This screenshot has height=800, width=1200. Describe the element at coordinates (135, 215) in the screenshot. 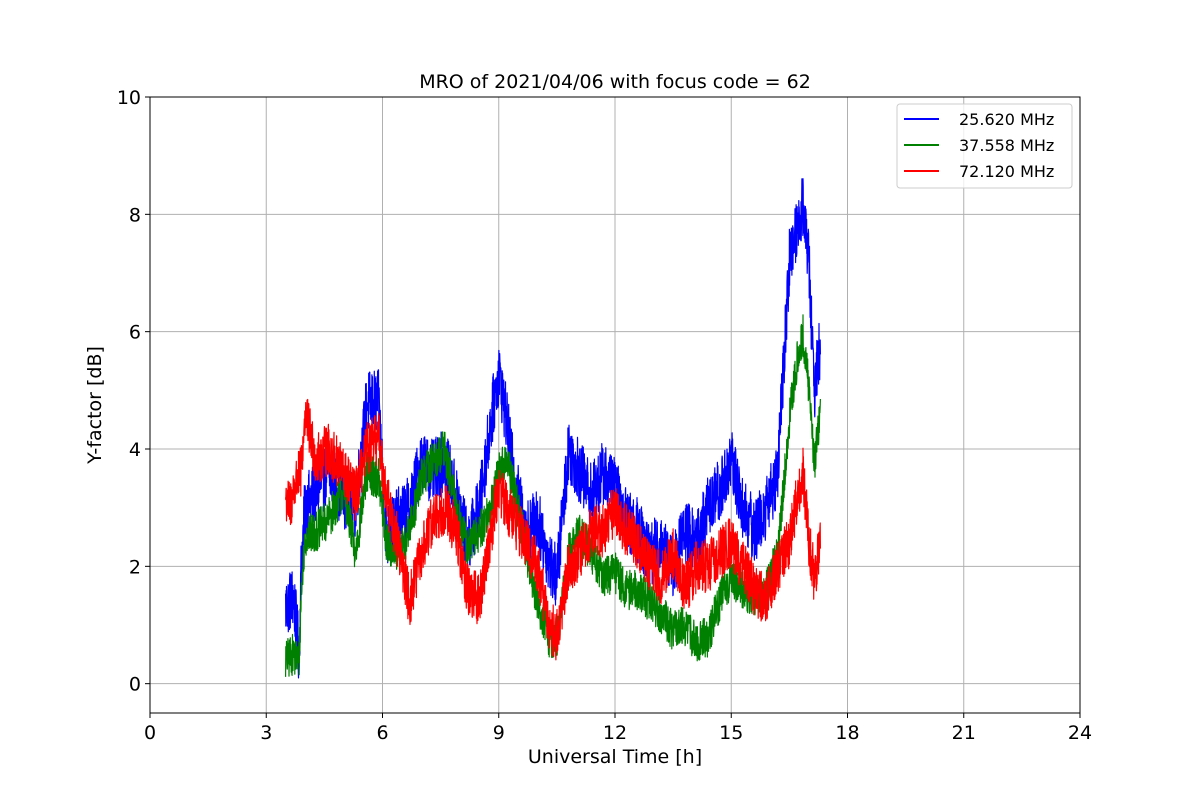

I see `y-tick-label: 8` at that location.